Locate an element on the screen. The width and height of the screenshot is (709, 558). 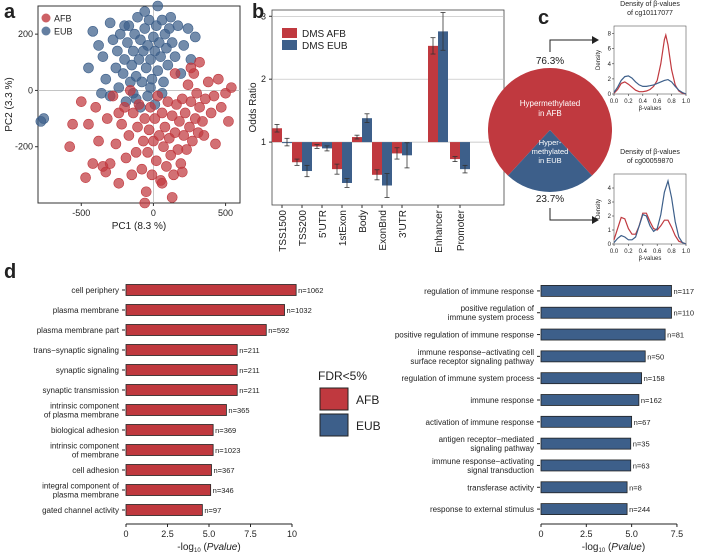
fdr-legend-title: FDR<5% is located at coordinates (342, 376).